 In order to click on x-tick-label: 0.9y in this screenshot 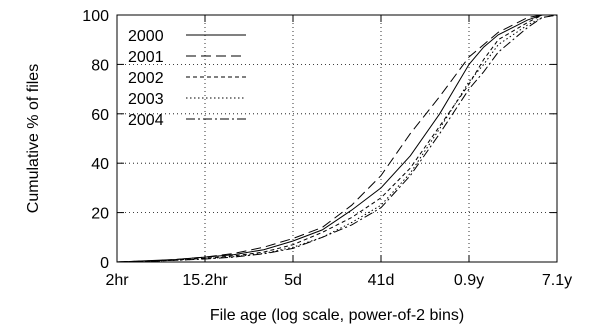, I will do `click(469, 280)`.